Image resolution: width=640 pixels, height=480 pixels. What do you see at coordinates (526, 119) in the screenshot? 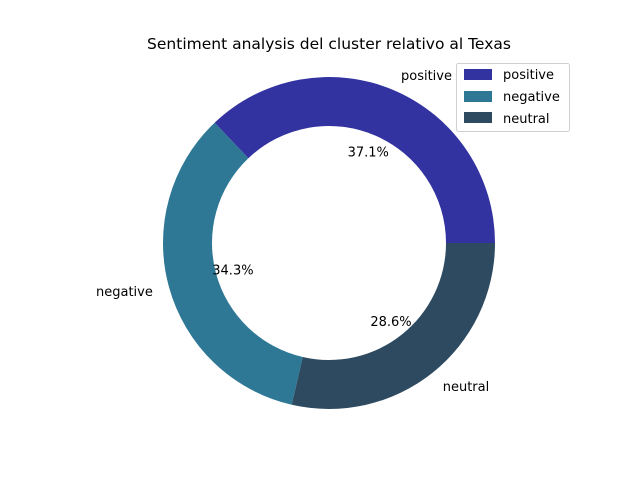
I see `legend-label-neutral: neutral` at bounding box center [526, 119].